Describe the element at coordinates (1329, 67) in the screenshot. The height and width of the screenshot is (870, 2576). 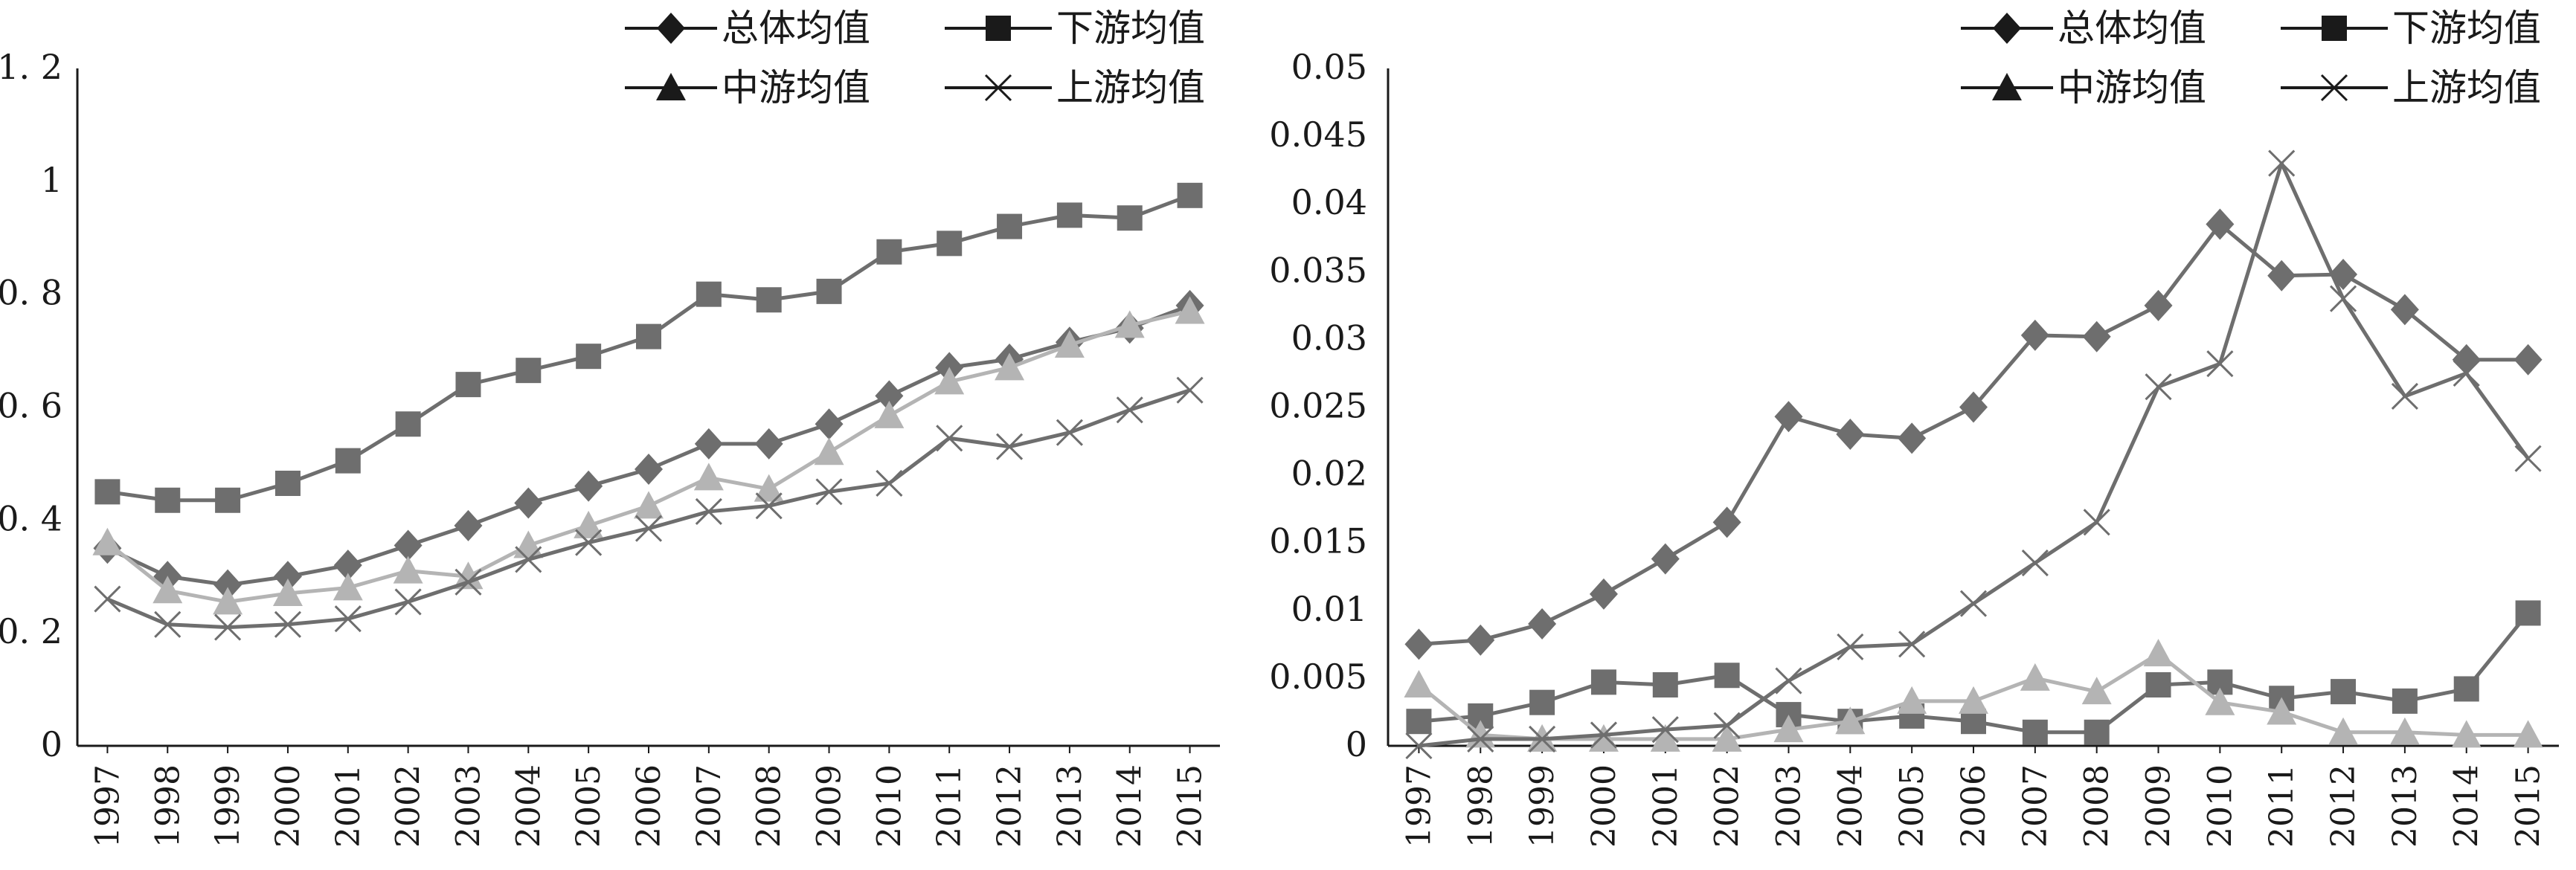
I see `y-tick-label: 0.05` at that location.